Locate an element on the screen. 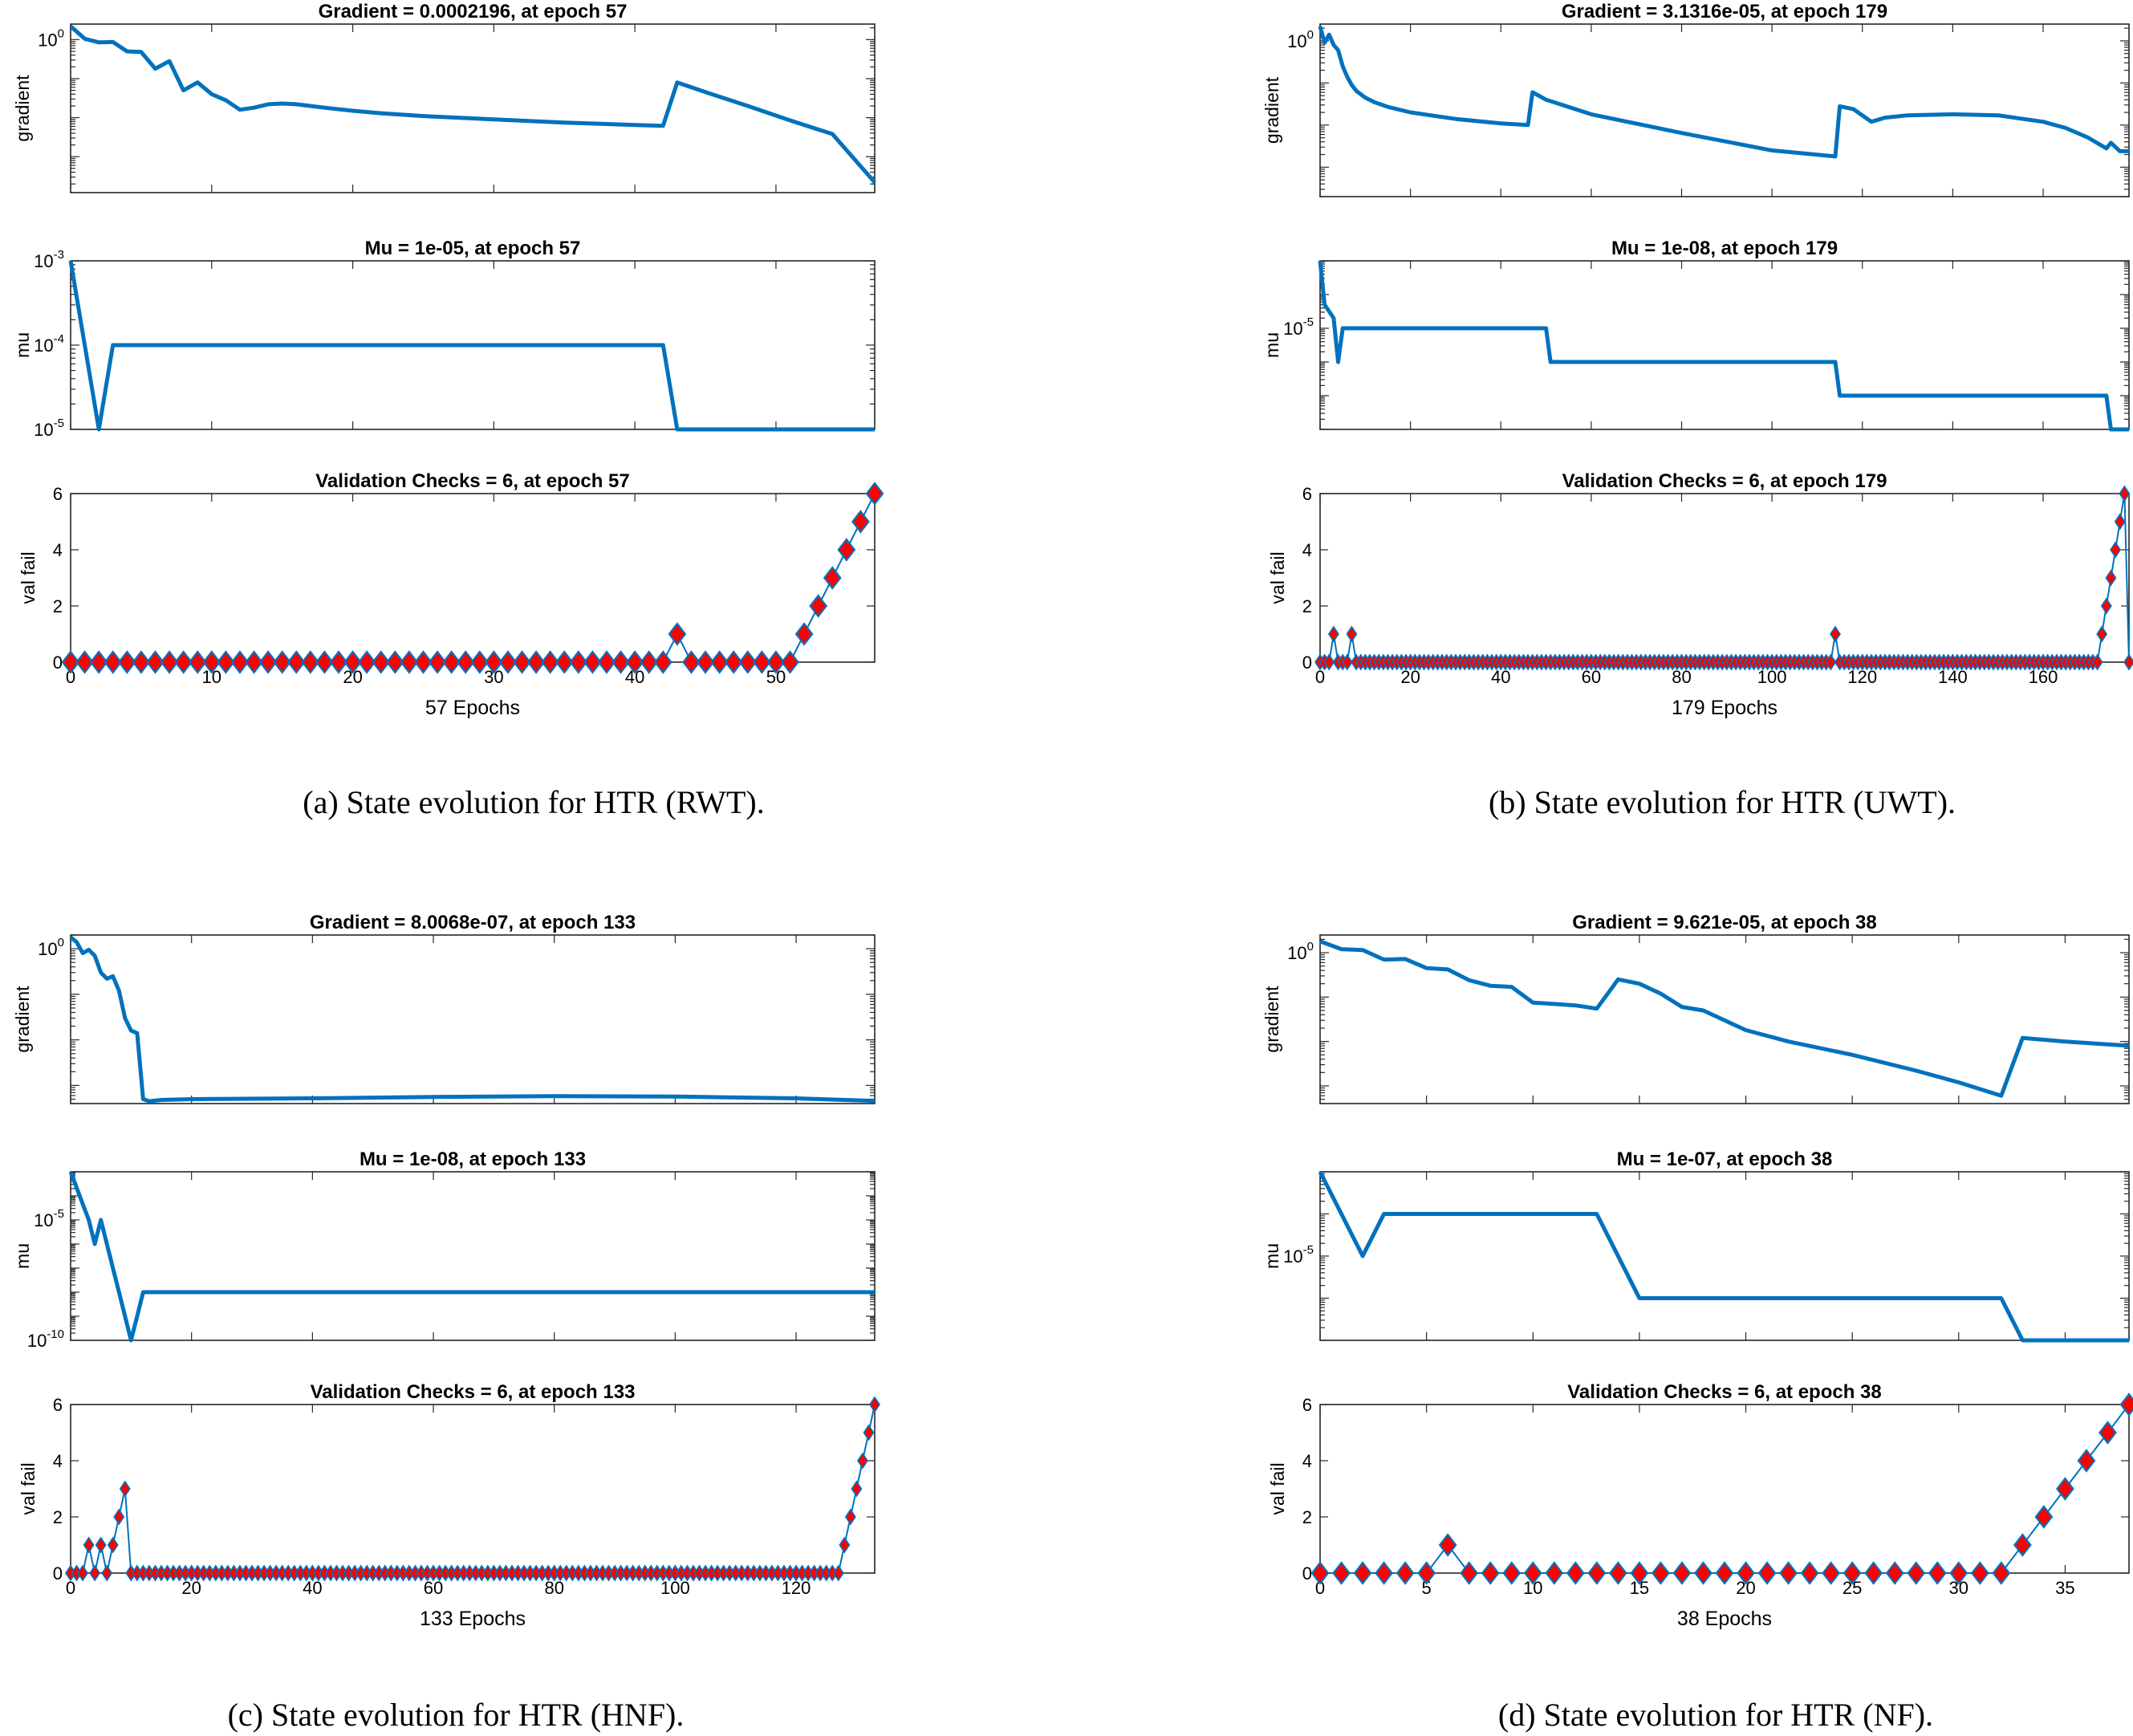 This screenshot has height=1736, width=2133. mu-d-ytick-base: 10 is located at coordinates (1292, 1256).